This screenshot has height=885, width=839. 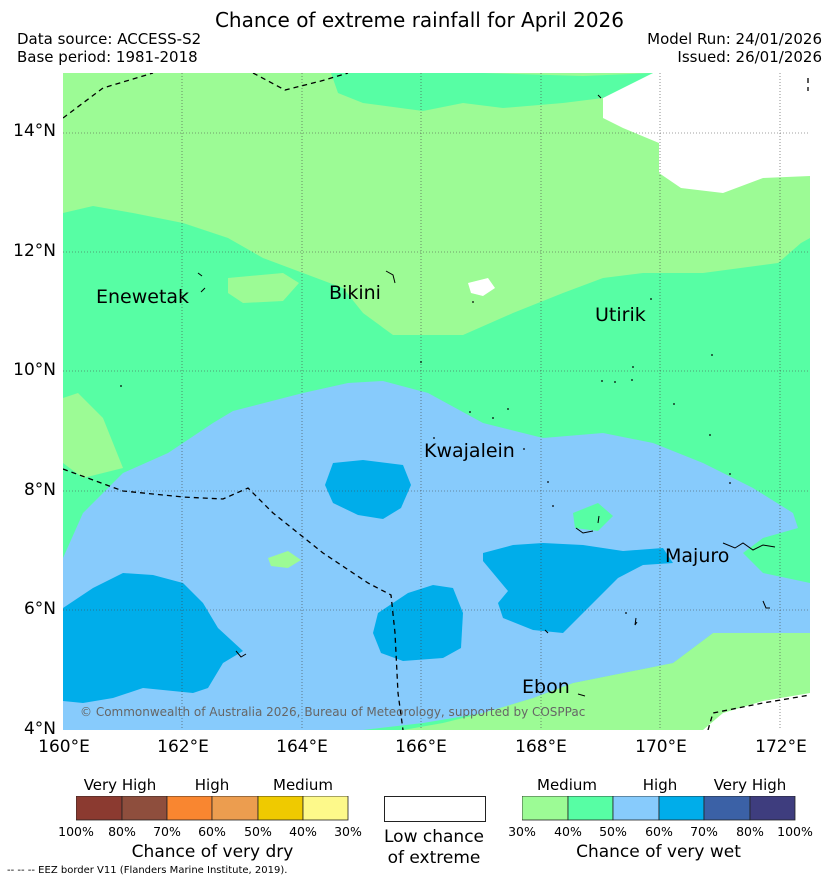 What do you see at coordinates (706, 133) in the screenshot?
I see `region-low-chance-top` at bounding box center [706, 133].